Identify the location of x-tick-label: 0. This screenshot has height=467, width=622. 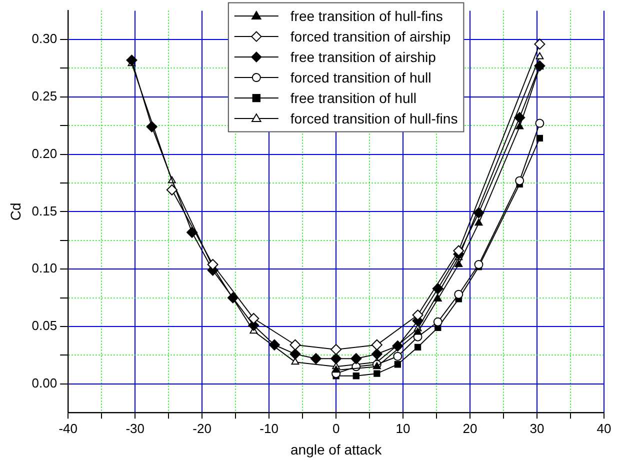
(336, 428).